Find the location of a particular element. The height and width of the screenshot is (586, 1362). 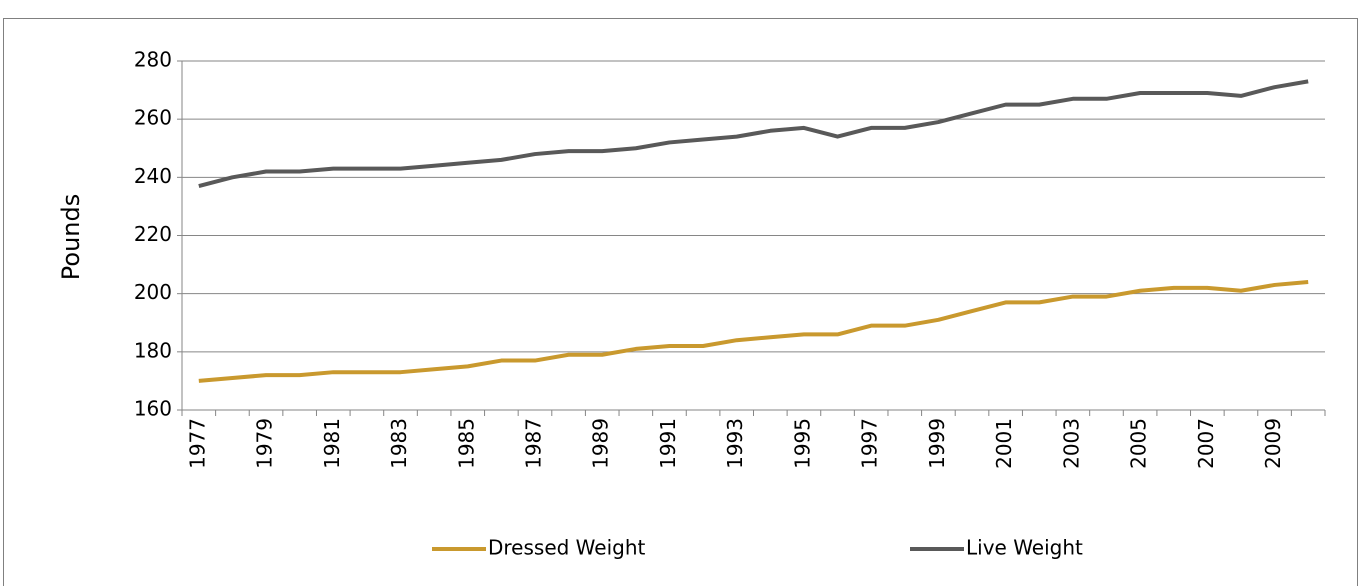

x-tick-label: 1985 is located at coordinates (466, 443).